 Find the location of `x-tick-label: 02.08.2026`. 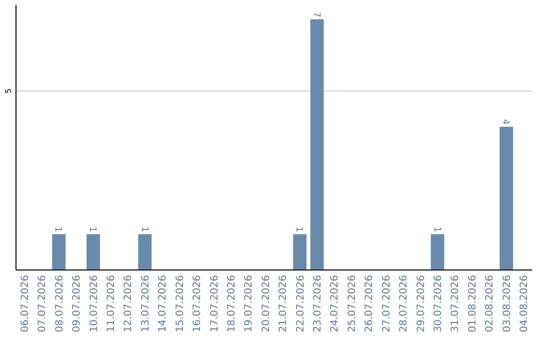

x-tick-label: 02.08.2026 is located at coordinates (490, 303).